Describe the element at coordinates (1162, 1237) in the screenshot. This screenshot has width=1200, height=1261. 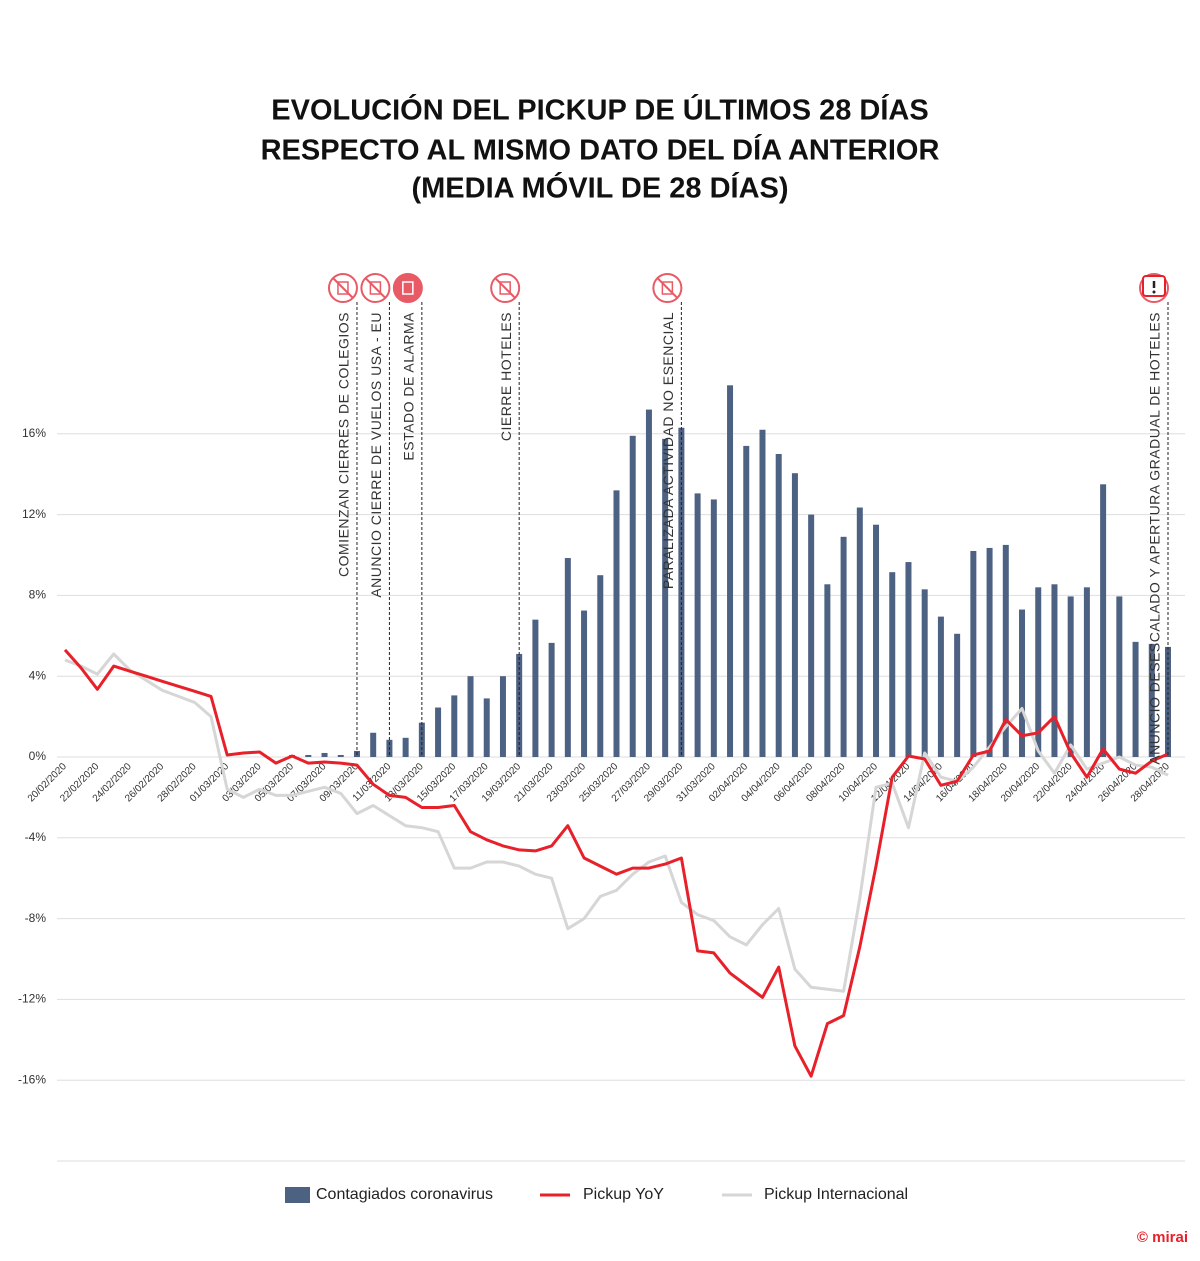
I see `credit: © mirai` at that location.